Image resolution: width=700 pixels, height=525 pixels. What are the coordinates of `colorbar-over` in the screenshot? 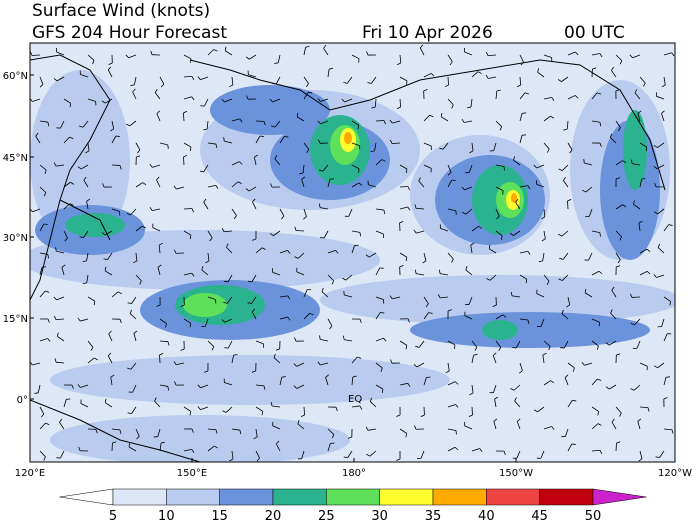 It's located at (619, 497).